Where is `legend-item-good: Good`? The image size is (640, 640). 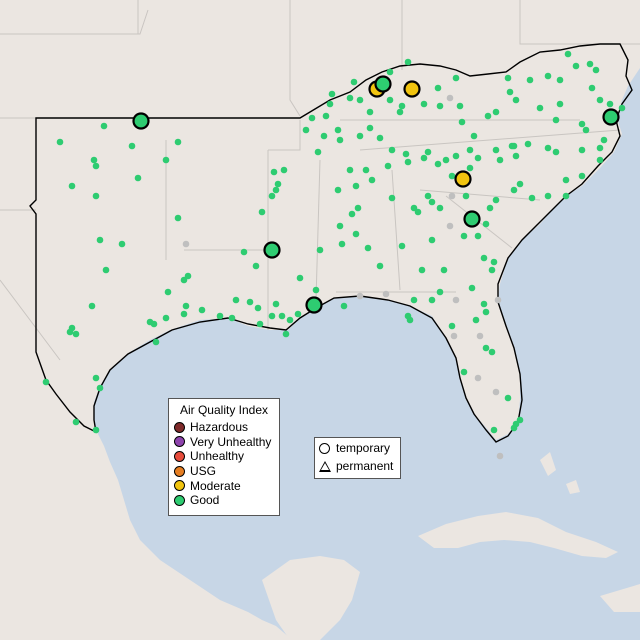 legend-item-good: Good is located at coordinates (224, 500).